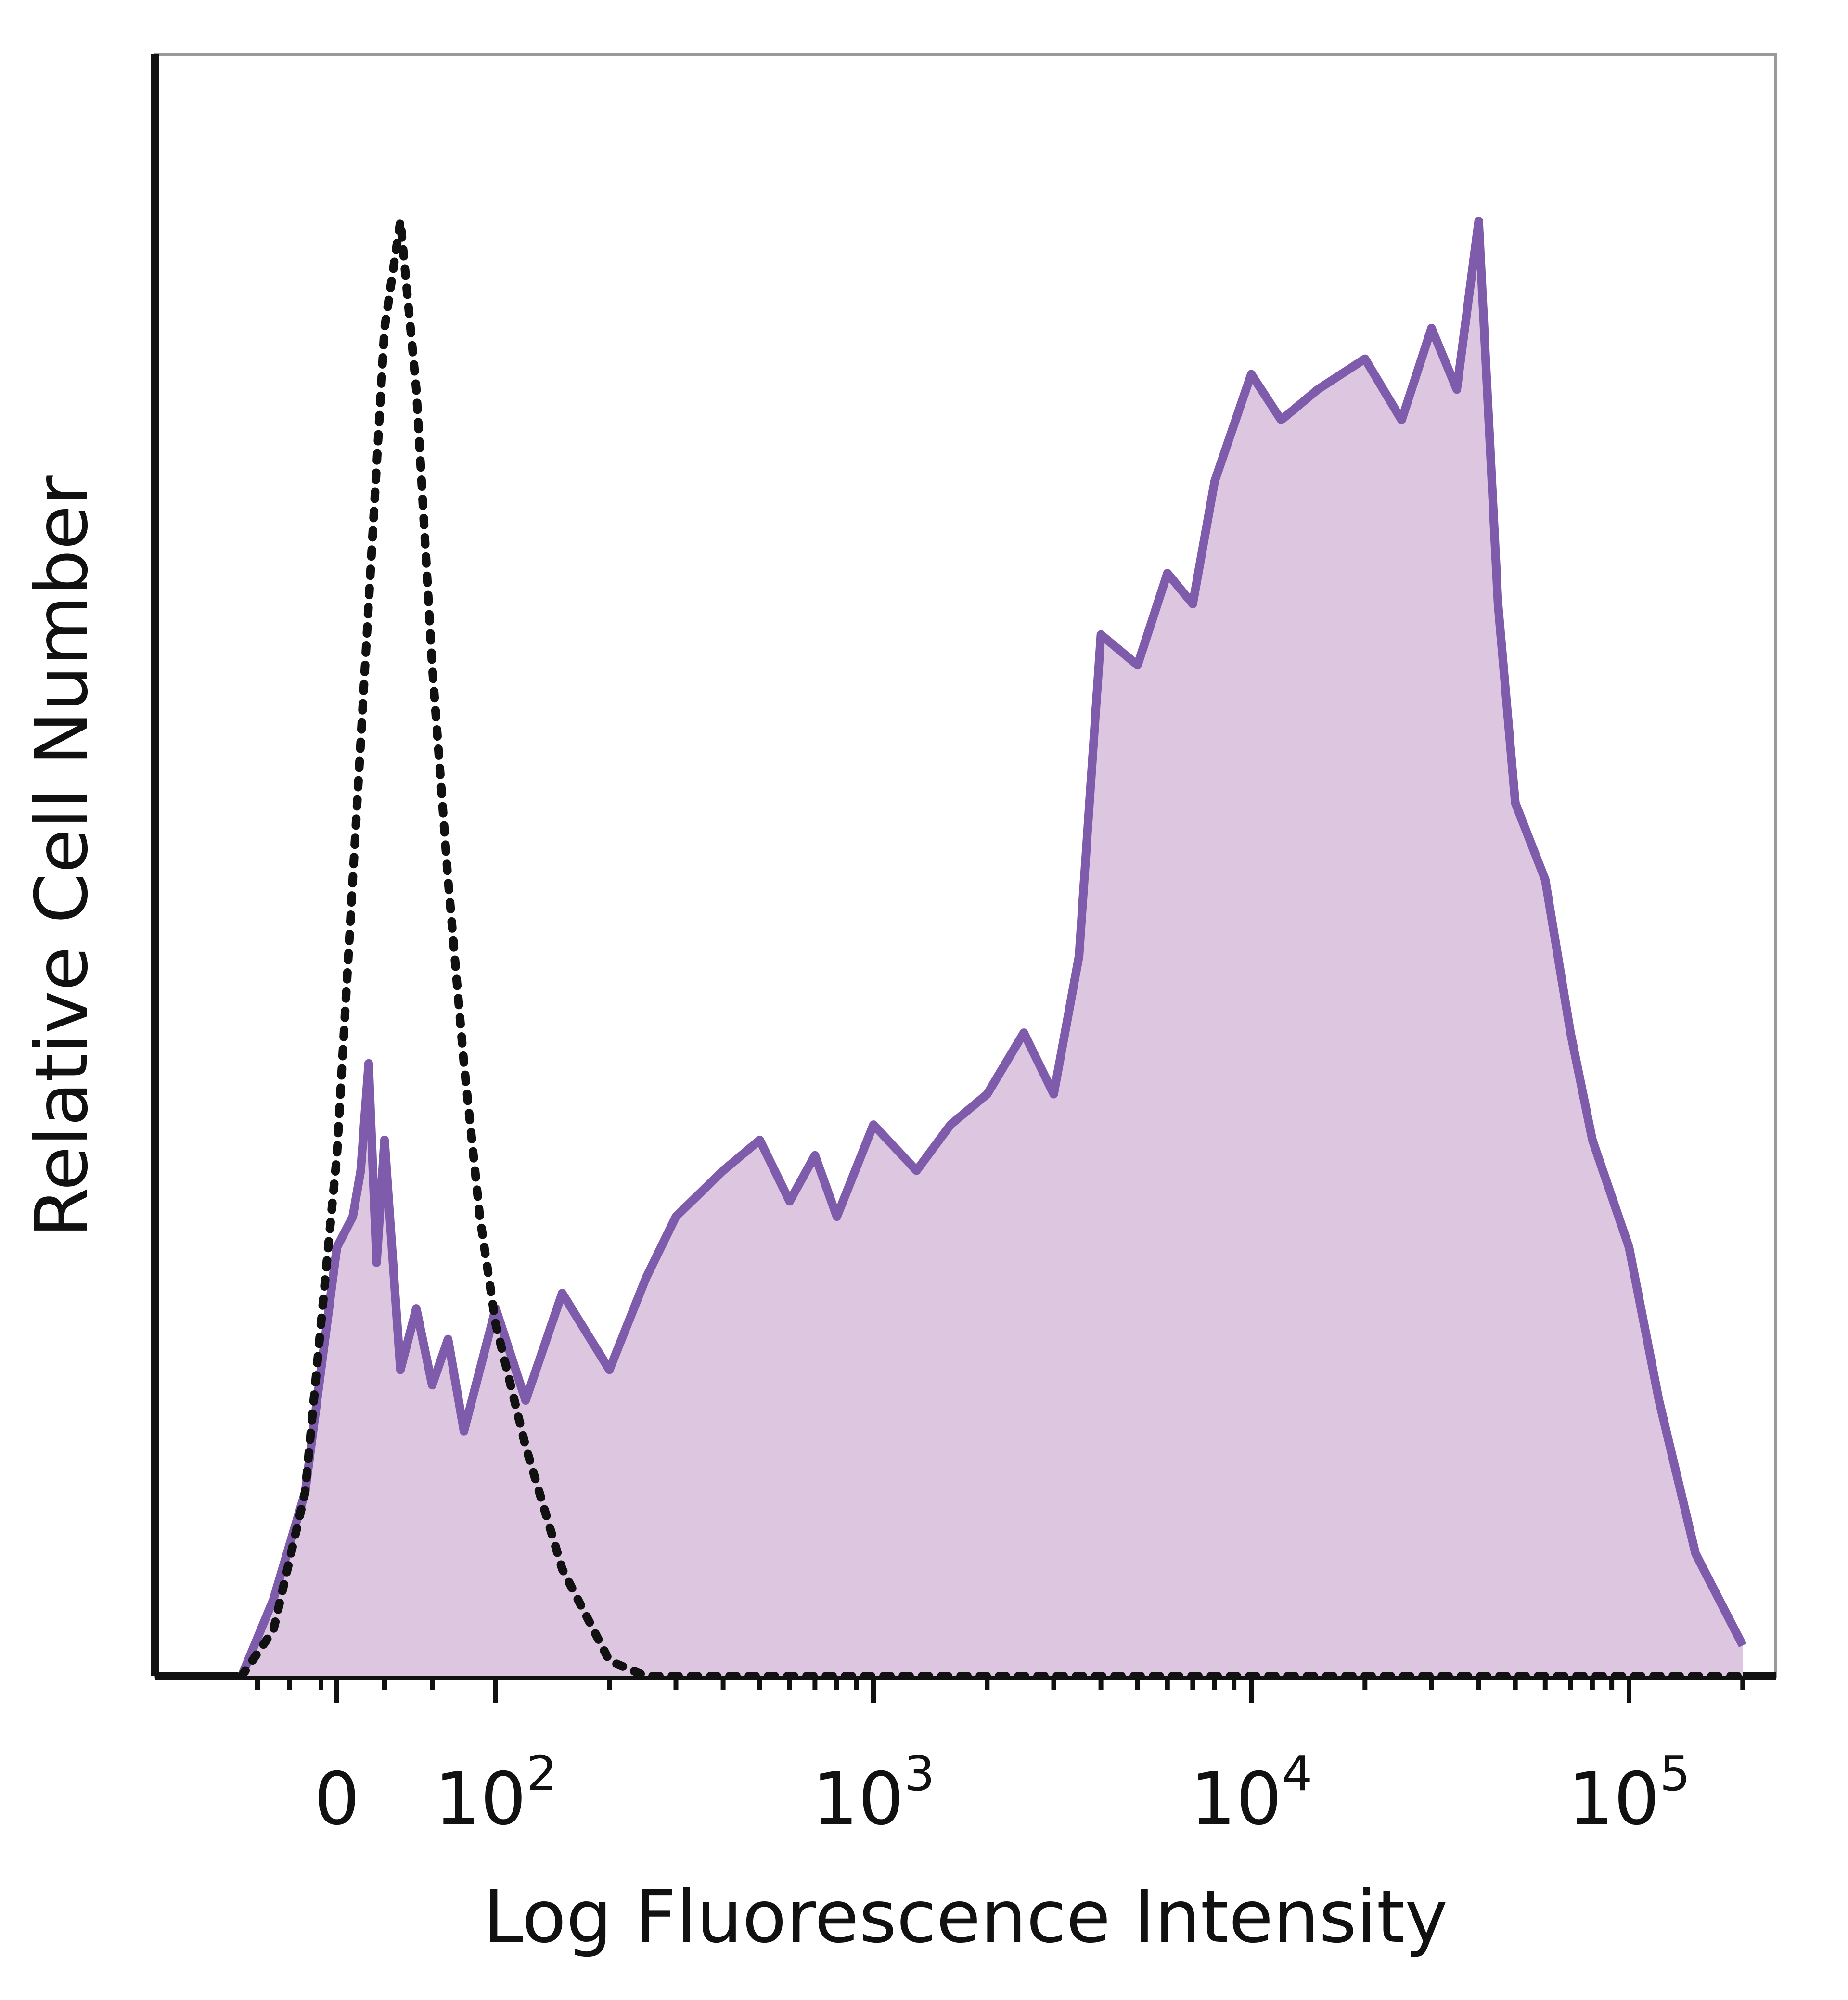 The width and height of the screenshot is (1848, 2000). I want to click on x-tick-label-base: 0, so click(336, 1799).